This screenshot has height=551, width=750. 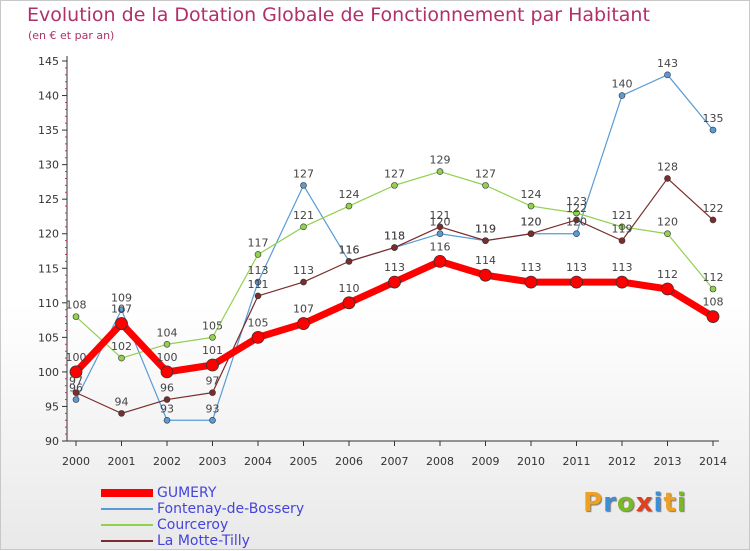 What do you see at coordinates (167, 332) in the screenshot?
I see `data-label: 104` at bounding box center [167, 332].